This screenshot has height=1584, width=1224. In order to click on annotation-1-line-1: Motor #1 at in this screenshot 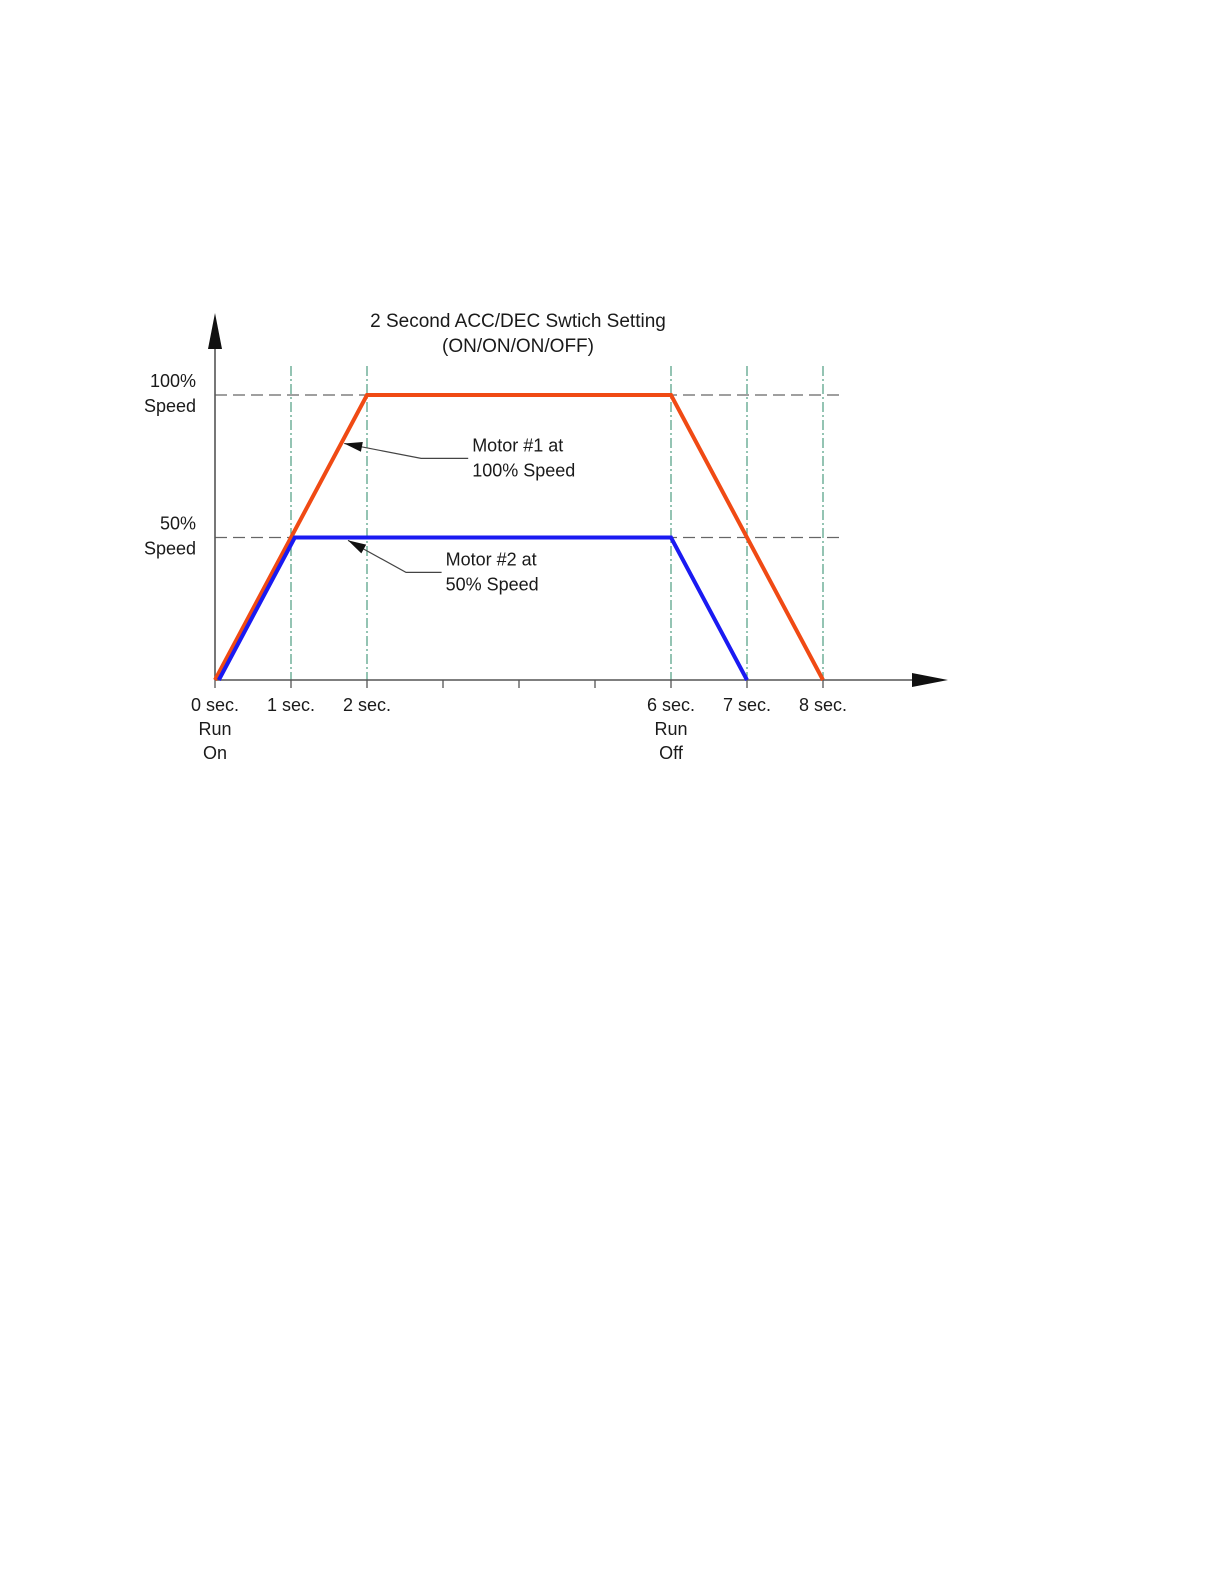, I will do `click(517, 445)`.